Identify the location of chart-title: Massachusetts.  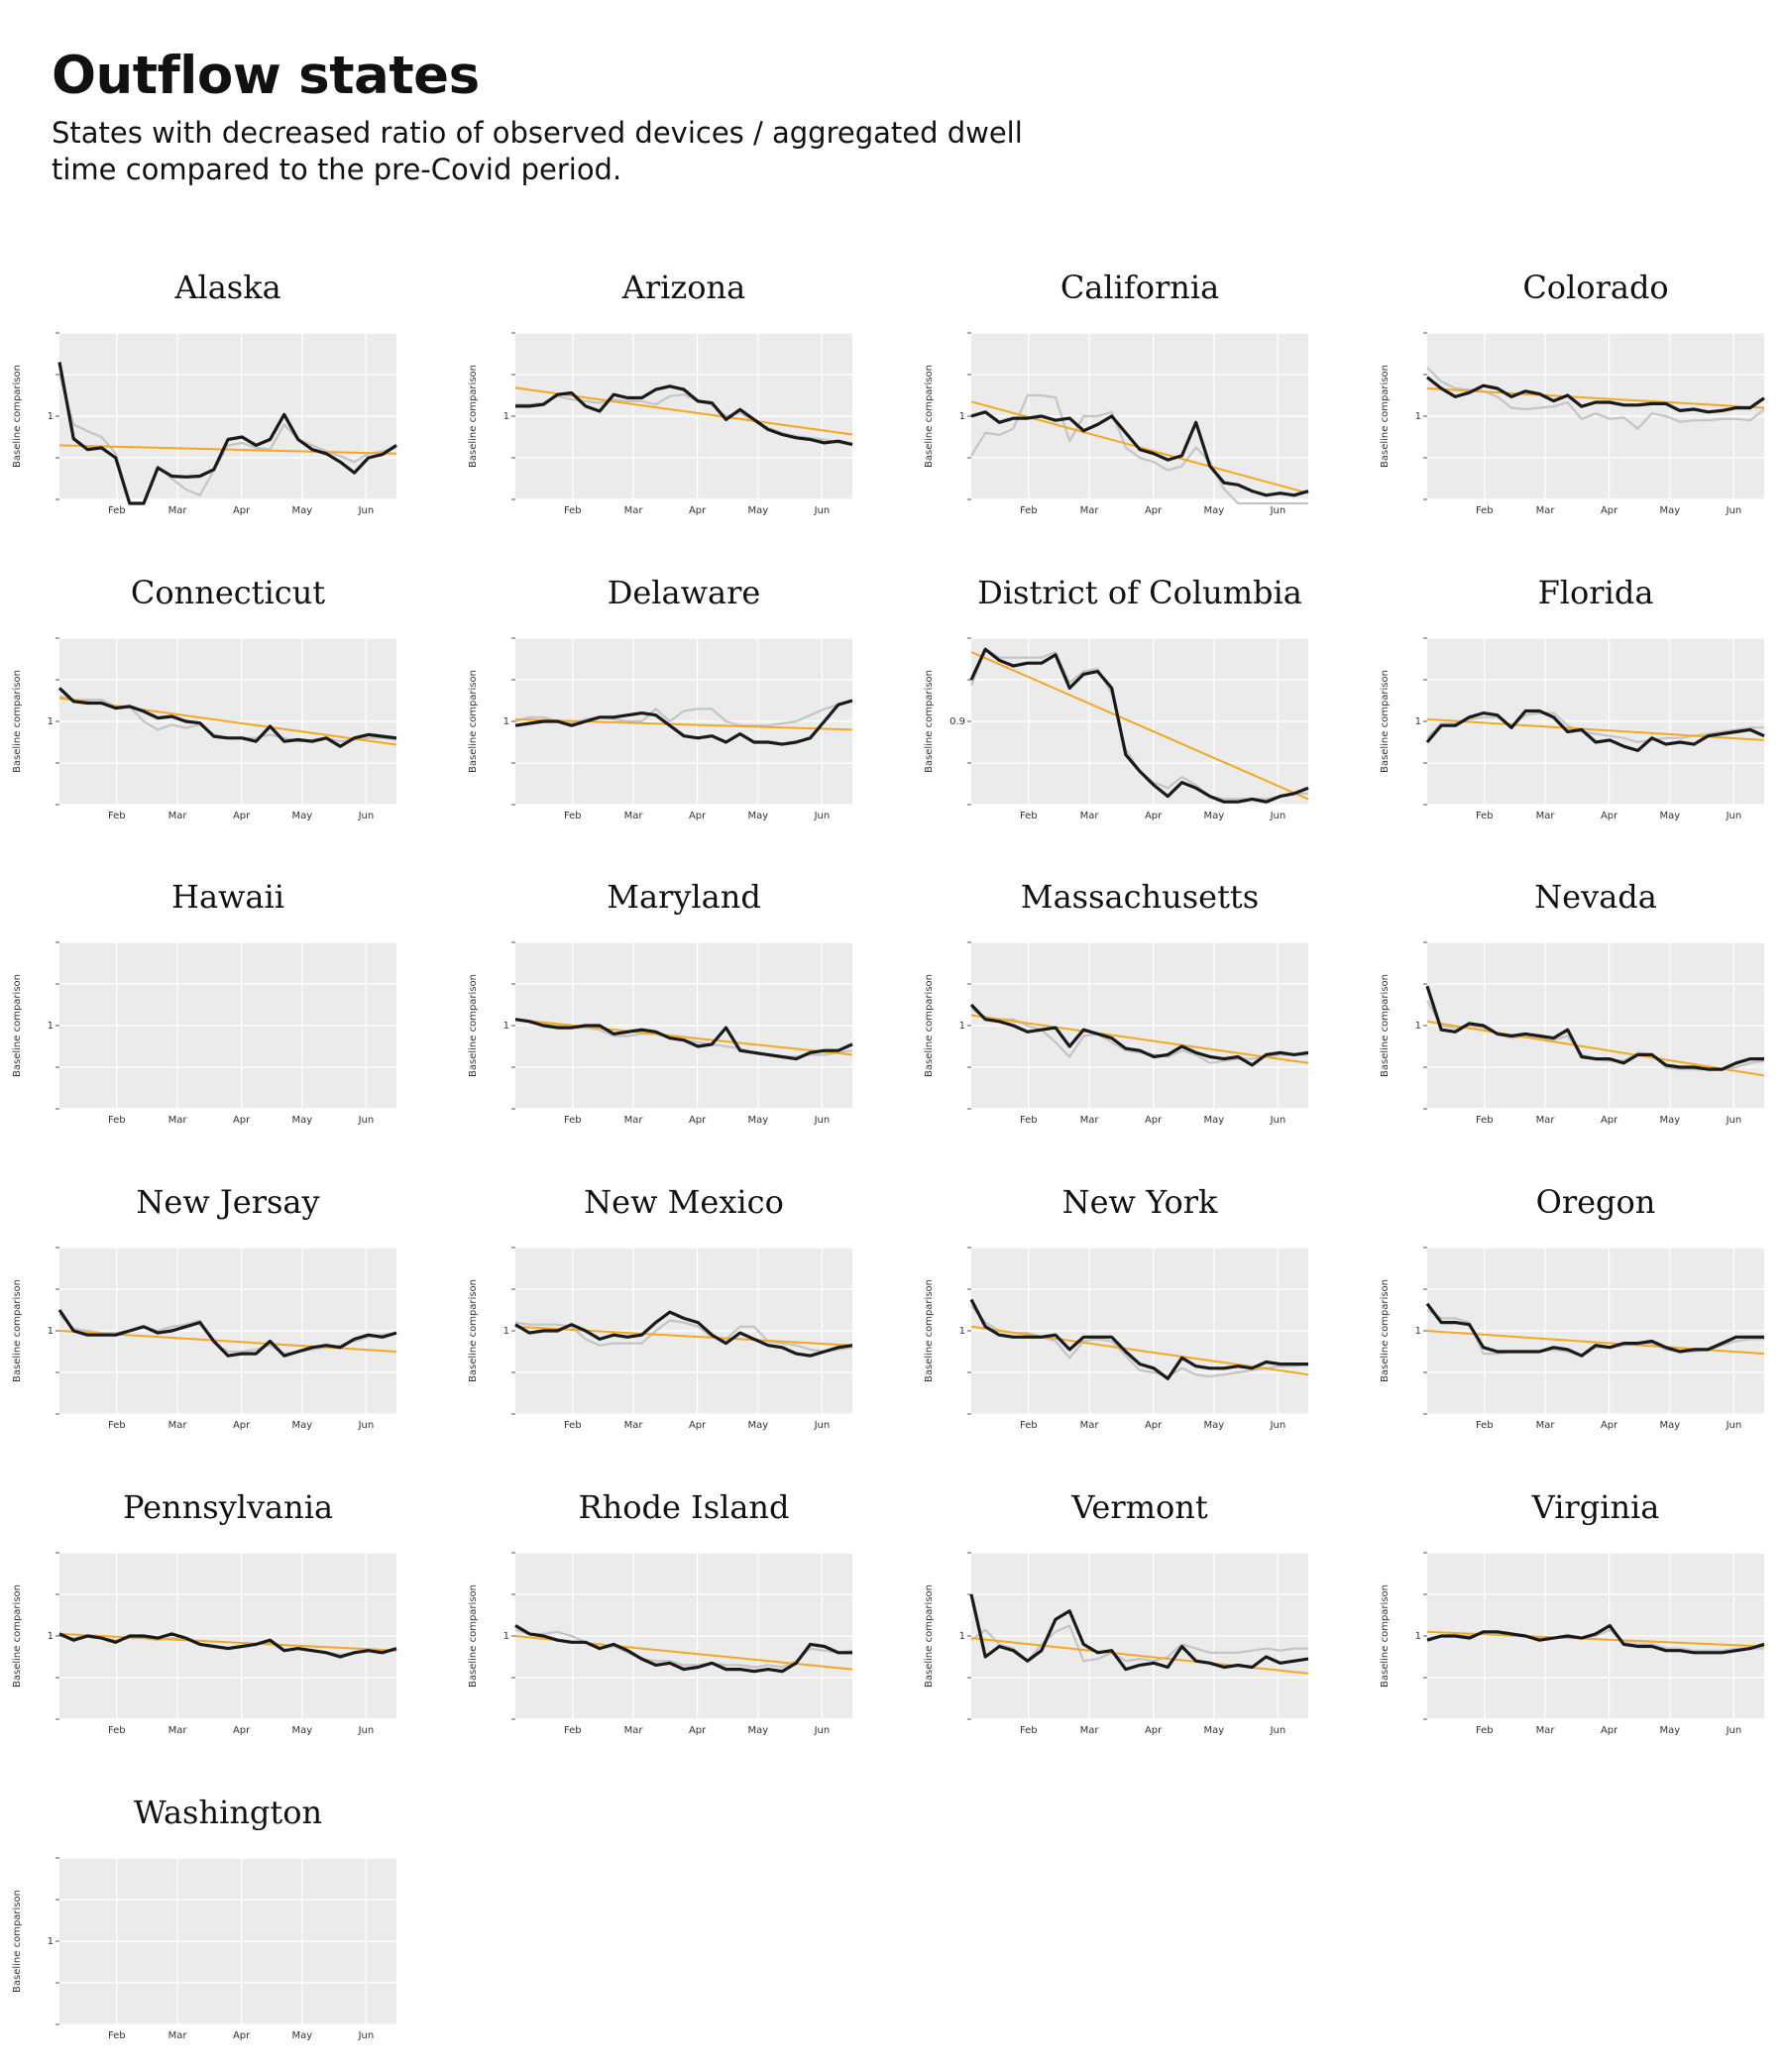
(1140, 897).